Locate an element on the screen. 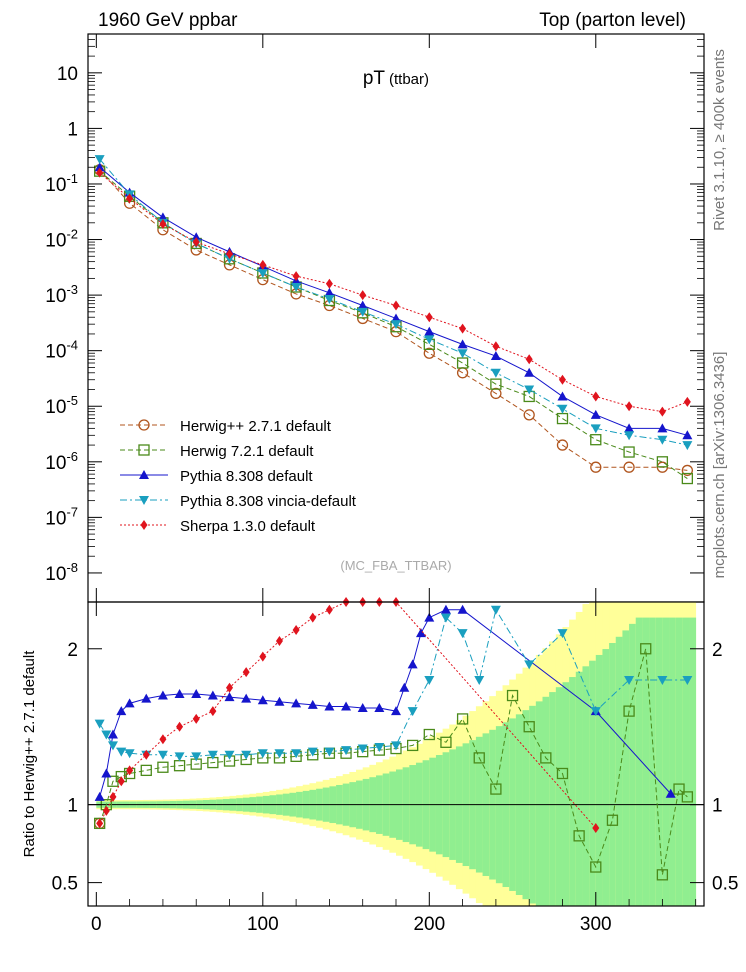 The image size is (746, 972). top-y-tick-label-4: 10⁻³ is located at coordinates (61, 294).